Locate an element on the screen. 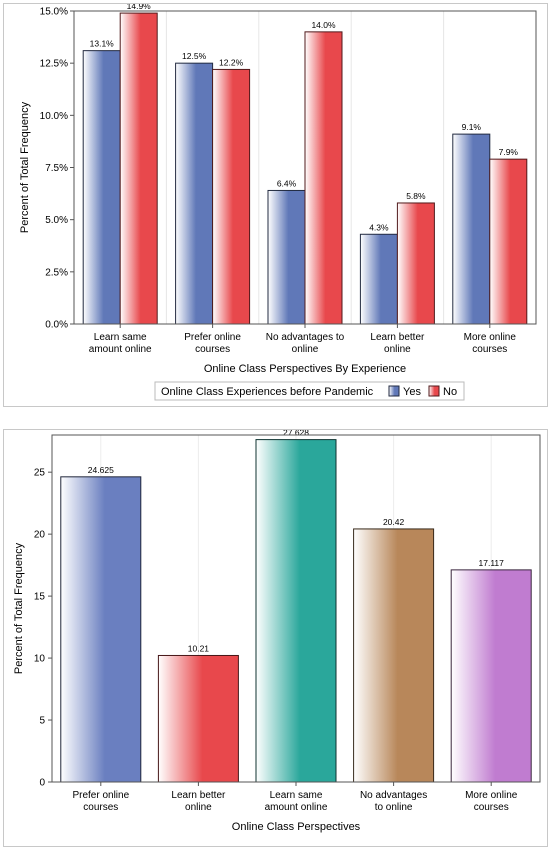  y-tick-label: 12.5% is located at coordinates (54, 64).